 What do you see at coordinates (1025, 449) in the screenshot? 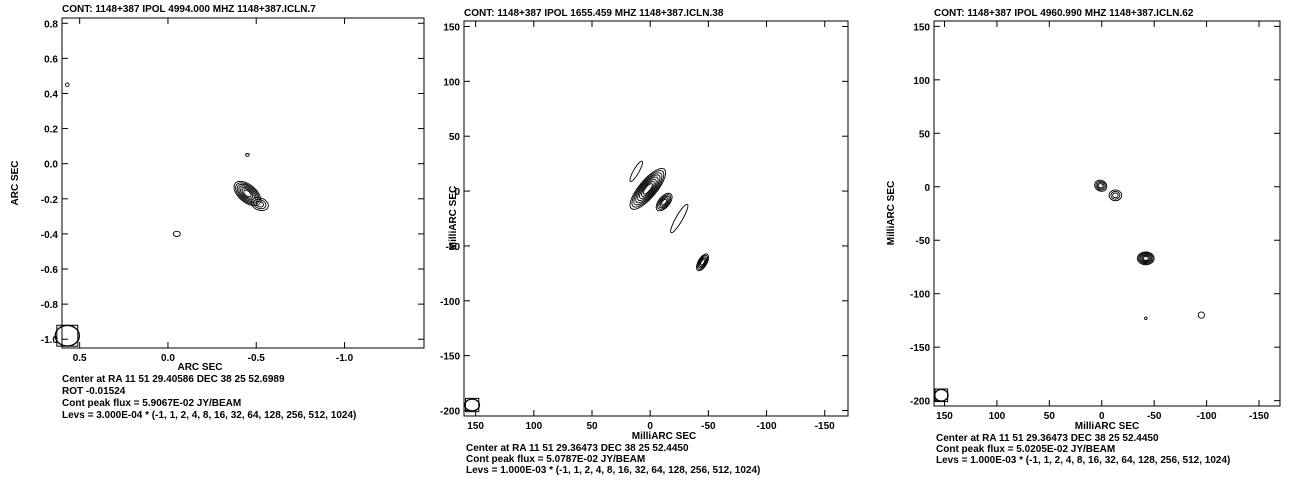
I see `footer-peak-flux: Cont peak flux = 5.0205E-02 JY/BEAM` at bounding box center [1025, 449].